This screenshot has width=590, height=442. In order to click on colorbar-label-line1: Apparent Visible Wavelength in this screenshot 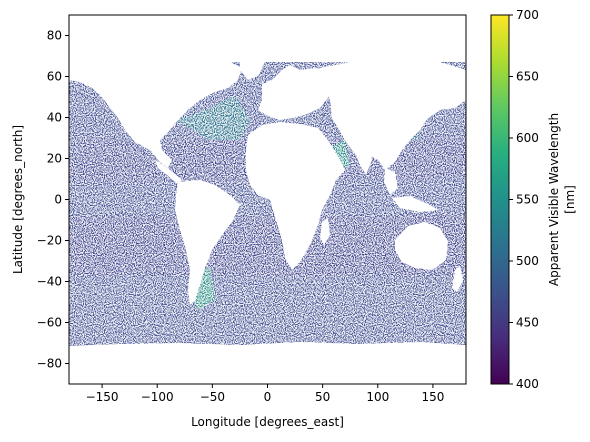, I will do `click(554, 199)`.